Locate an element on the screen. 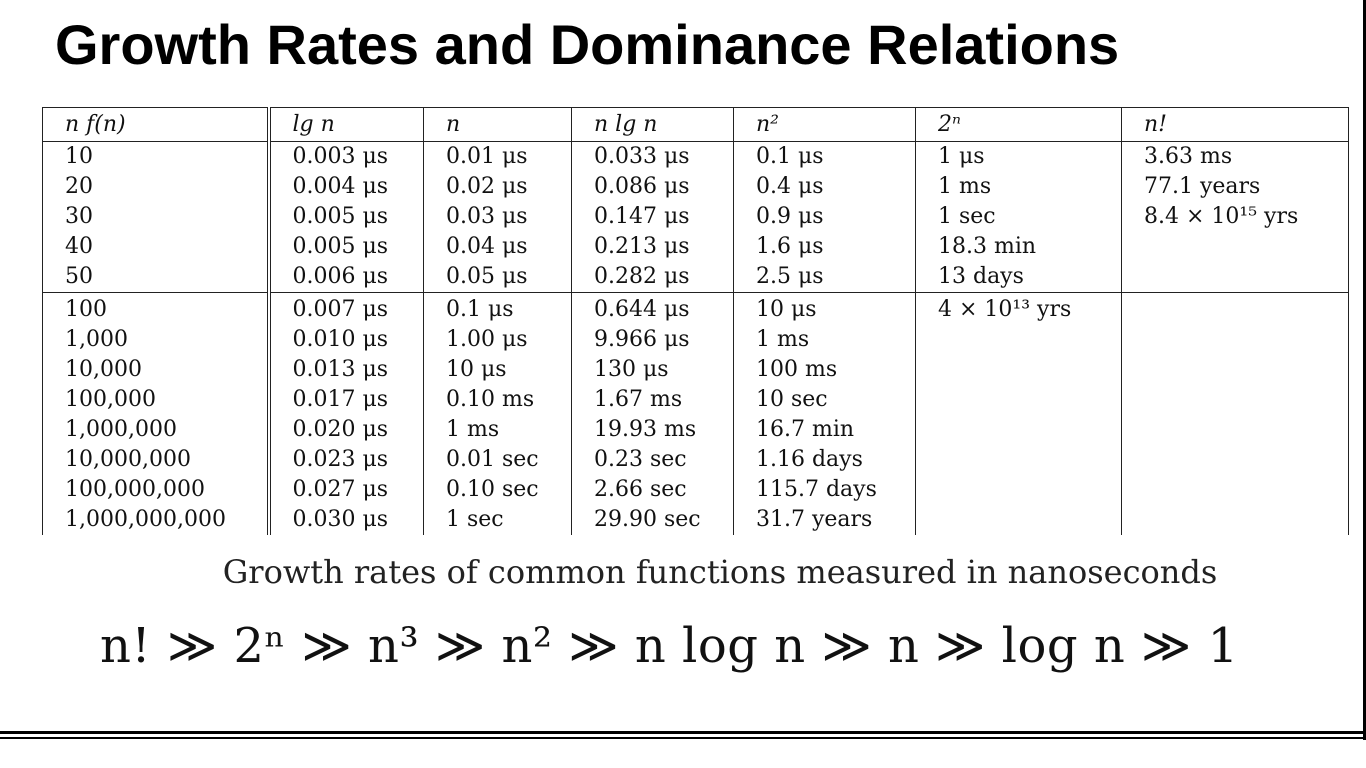  table-header-row: n f(n) lg n n n lg n n² 2ⁿ n! is located at coordinates (695, 124).